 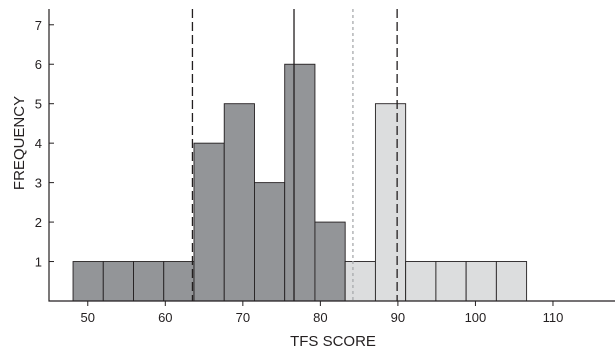 I want to click on y-tick-label-3: 3, so click(x=38, y=183).